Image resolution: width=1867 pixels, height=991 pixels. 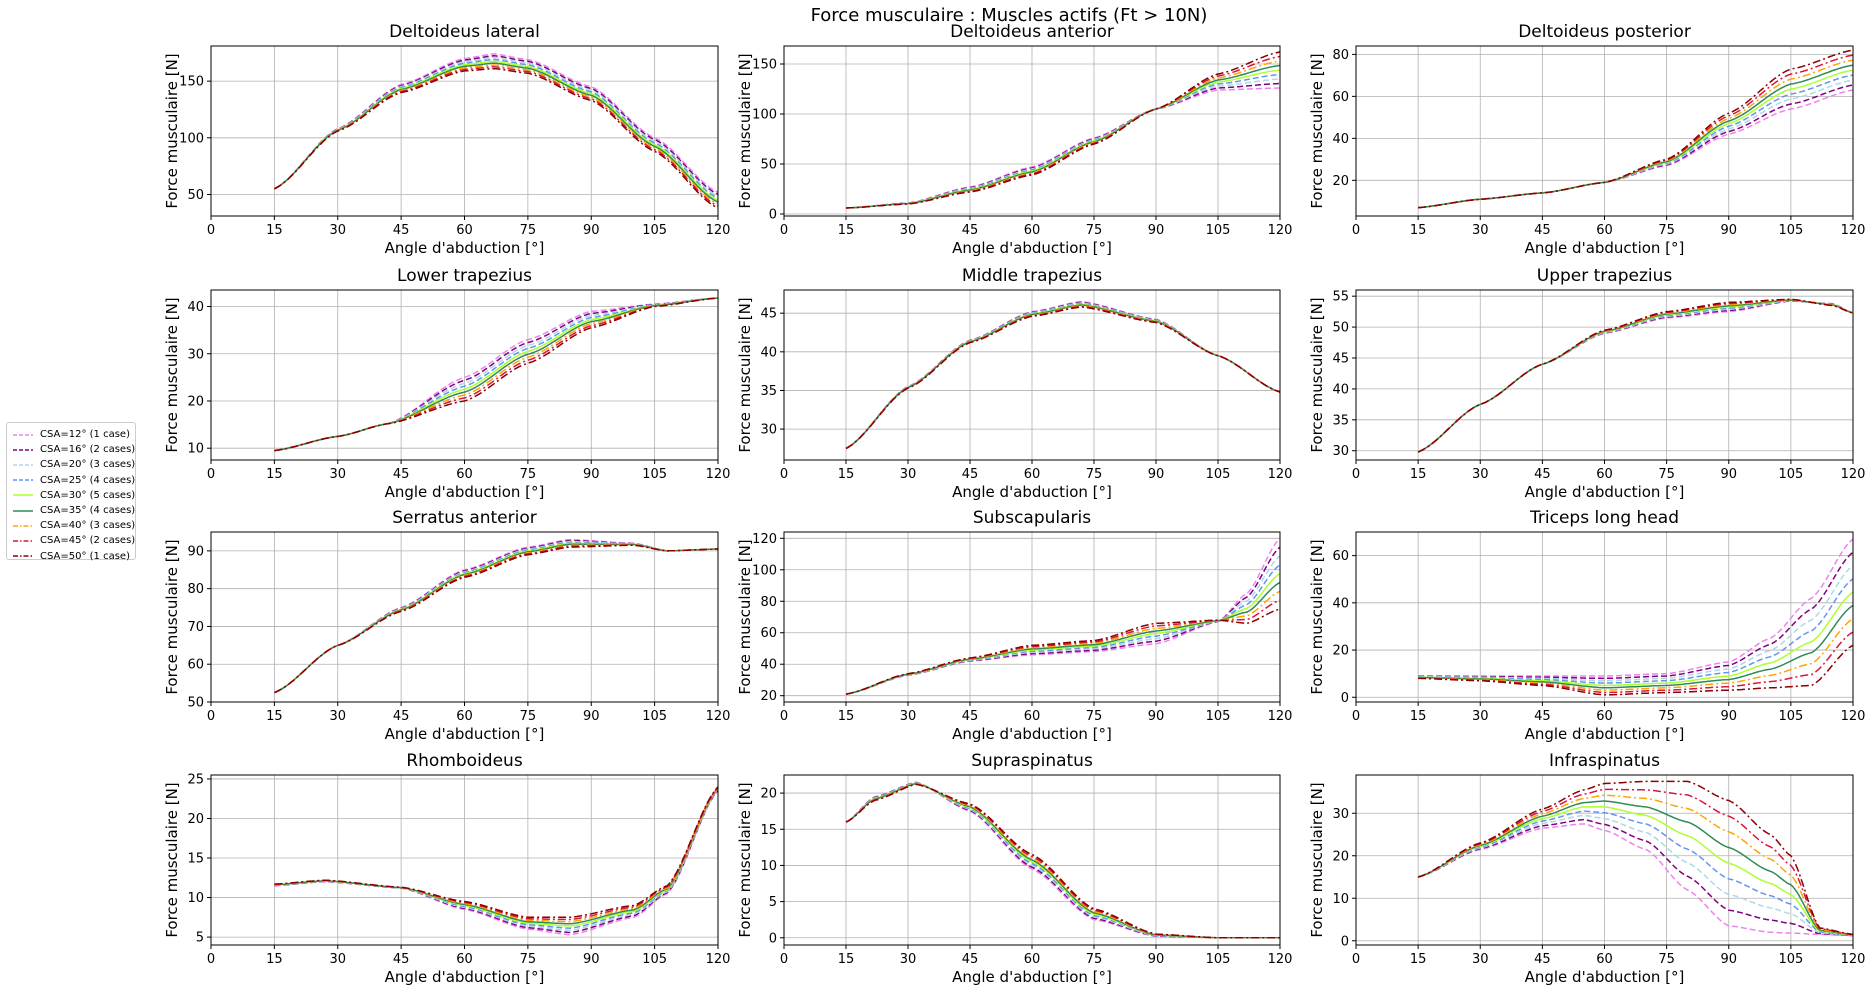 What do you see at coordinates (1604, 761) in the screenshot?
I see `subplot-title: Infraspinatus` at bounding box center [1604, 761].